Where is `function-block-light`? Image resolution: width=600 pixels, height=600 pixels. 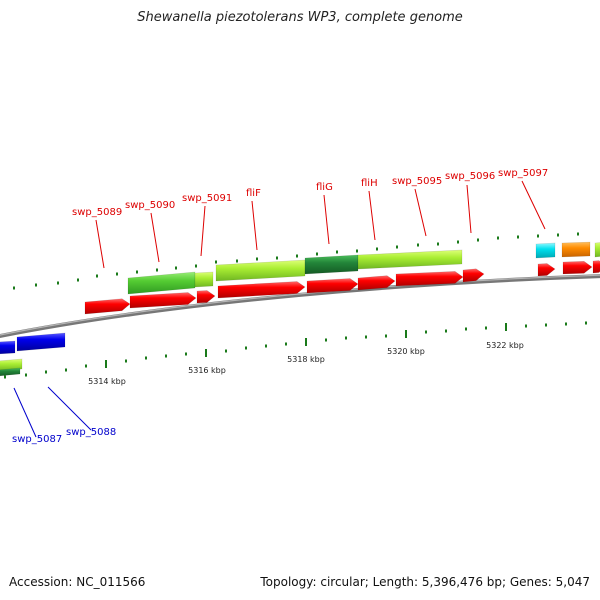
function-block-light is located at coordinates (161, 283).